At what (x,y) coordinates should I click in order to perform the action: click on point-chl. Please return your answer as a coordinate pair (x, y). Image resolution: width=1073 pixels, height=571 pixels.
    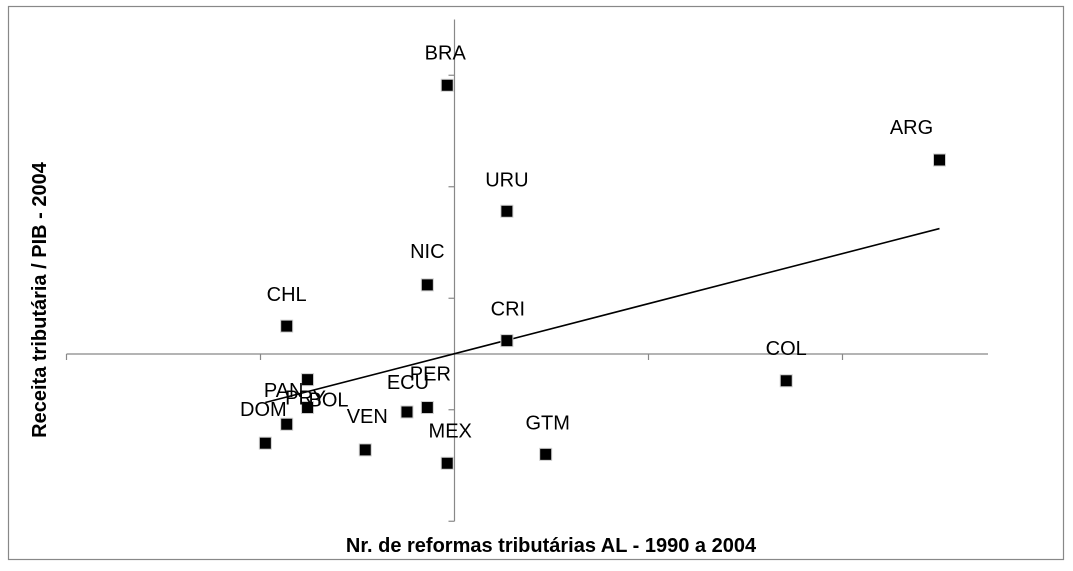
    Looking at the image, I should click on (287, 326).